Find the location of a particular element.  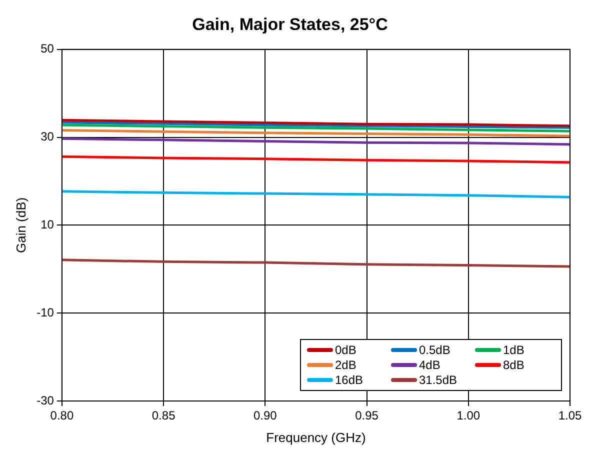

y-tick-label: 30 is located at coordinates (47, 137).